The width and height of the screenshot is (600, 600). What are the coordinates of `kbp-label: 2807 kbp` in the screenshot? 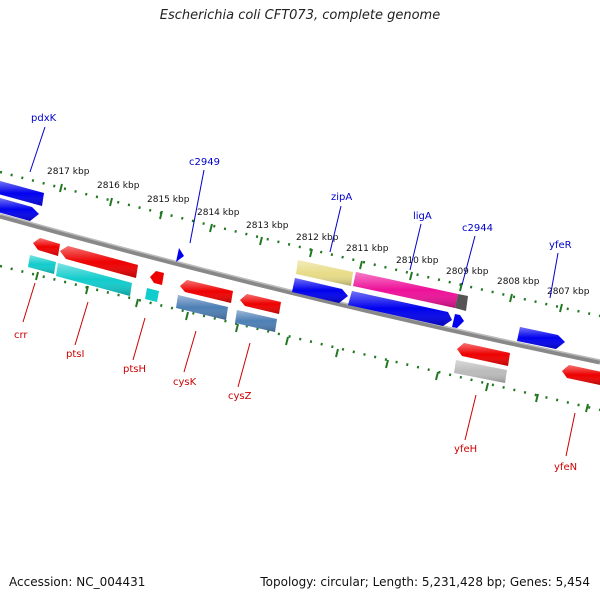 It's located at (568, 292).